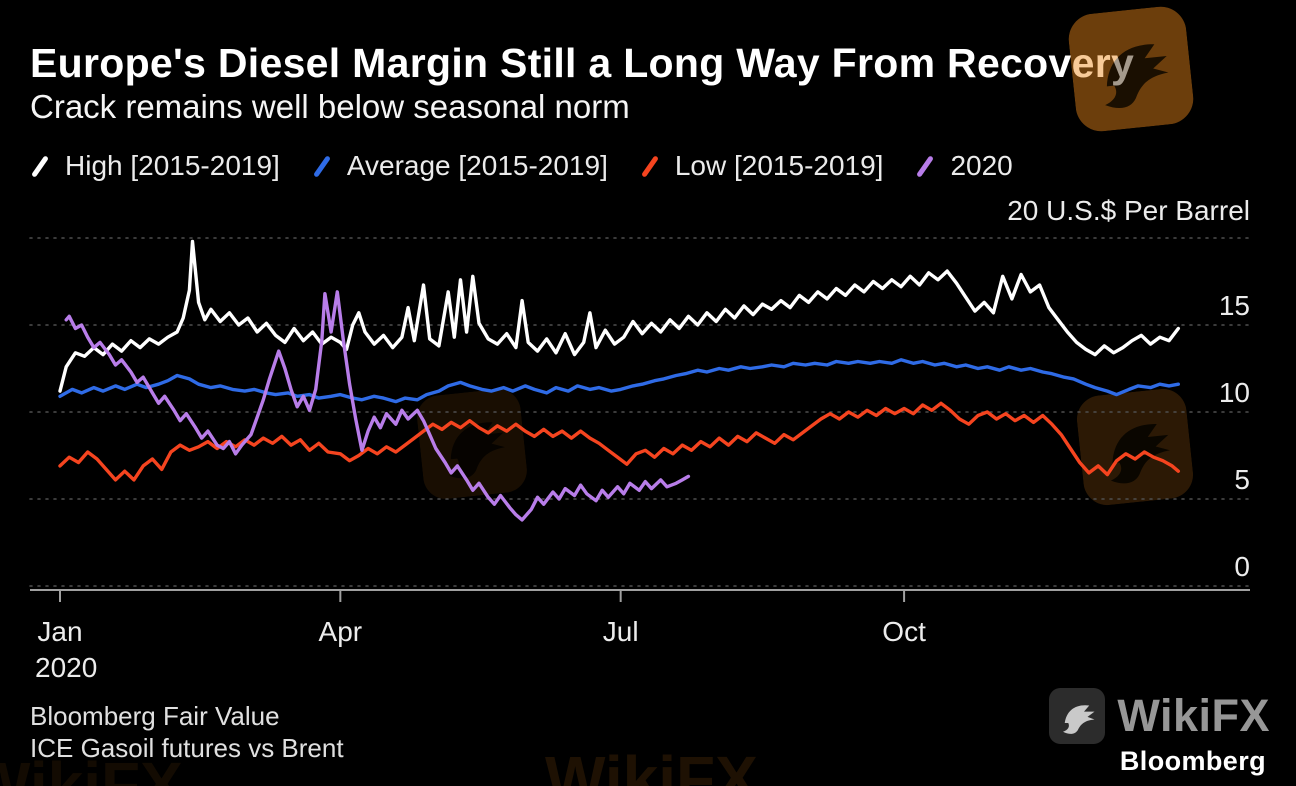 This screenshot has height=786, width=1296. Describe the element at coordinates (1242, 566) in the screenshot. I see `y-tick-label: 0` at that location.